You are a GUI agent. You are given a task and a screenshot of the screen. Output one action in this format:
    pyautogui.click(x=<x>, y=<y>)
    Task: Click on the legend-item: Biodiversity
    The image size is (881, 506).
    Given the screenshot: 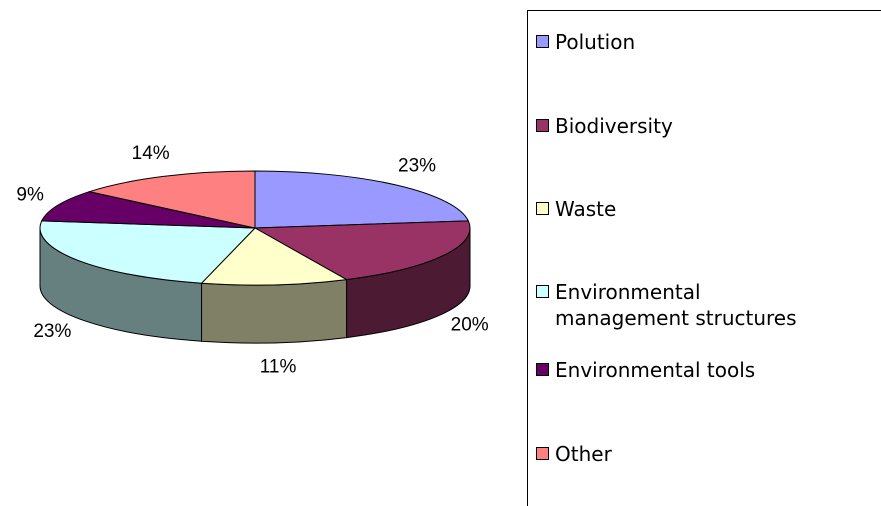 What is the action you would take?
    pyautogui.click(x=604, y=126)
    